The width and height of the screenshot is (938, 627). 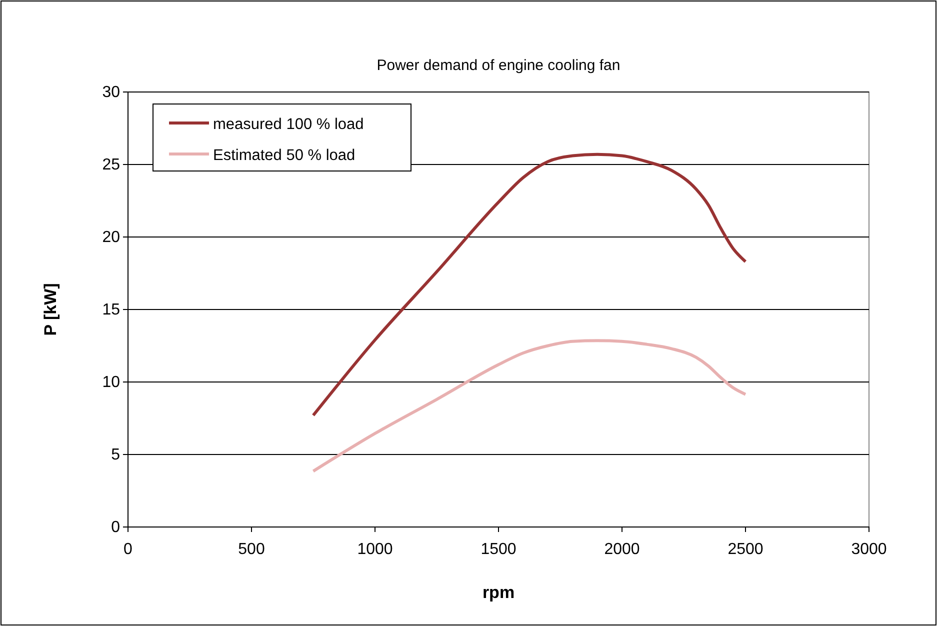 I want to click on y-tick-label: 15, so click(x=111, y=310).